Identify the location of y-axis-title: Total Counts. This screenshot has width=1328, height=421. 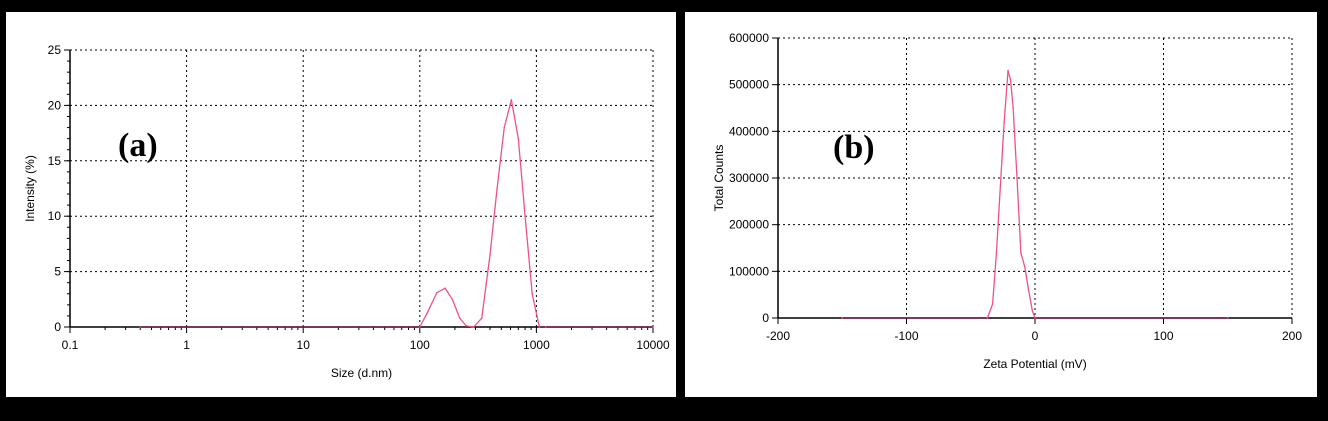
(719, 178).